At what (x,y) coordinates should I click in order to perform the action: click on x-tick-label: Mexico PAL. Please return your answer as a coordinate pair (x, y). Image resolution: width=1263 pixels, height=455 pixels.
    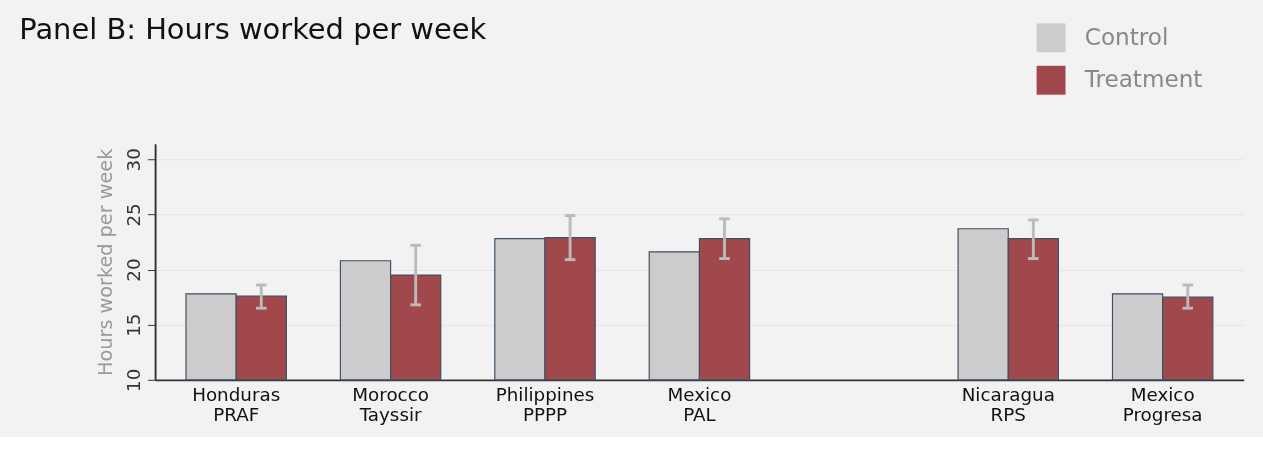
    Looking at the image, I should click on (699, 404).